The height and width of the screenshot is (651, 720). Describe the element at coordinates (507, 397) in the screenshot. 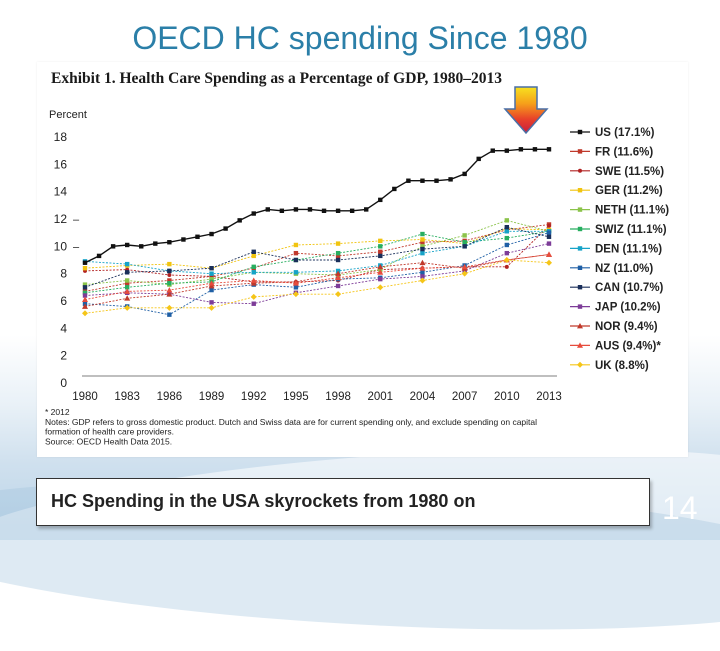

I see `x-tick-label: 2010` at that location.